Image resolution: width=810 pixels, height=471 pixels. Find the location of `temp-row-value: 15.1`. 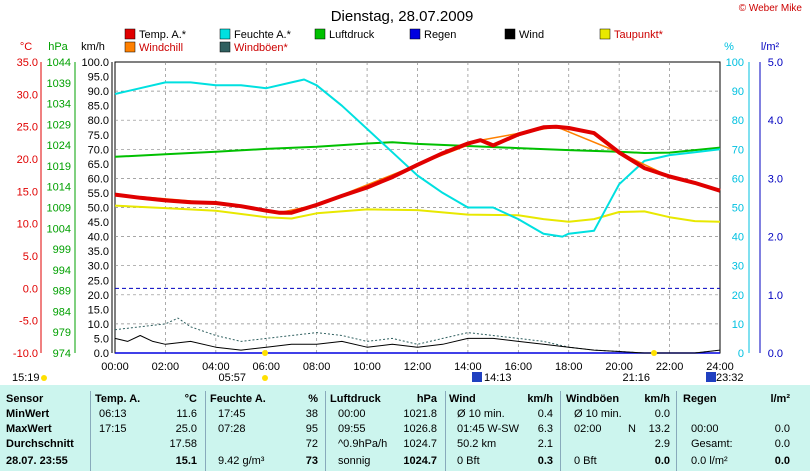

temp-row-value: 15.1 is located at coordinates (186, 461).